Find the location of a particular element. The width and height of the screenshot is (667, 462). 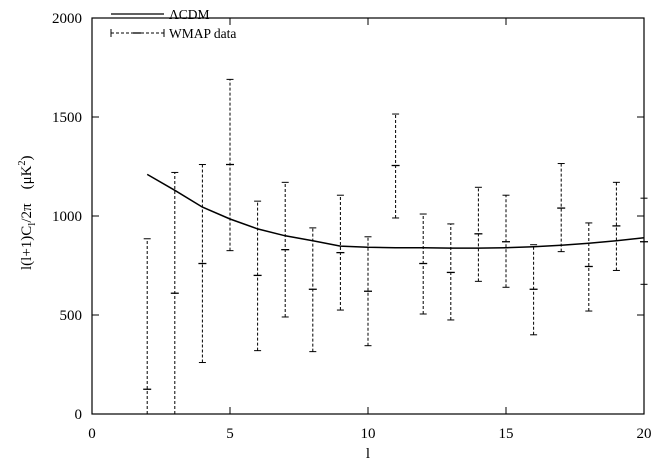

y-tick-label: 0 is located at coordinates (79, 415).